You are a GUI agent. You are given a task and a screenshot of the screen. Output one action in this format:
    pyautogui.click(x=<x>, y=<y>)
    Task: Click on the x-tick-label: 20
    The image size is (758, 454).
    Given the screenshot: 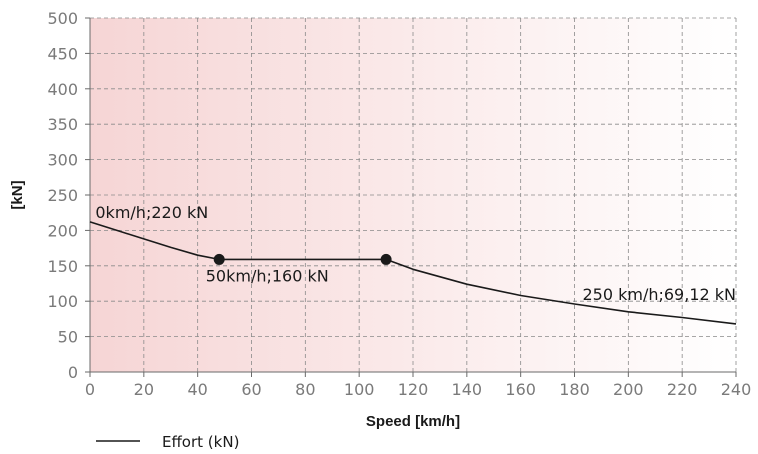 What is the action you would take?
    pyautogui.click(x=144, y=389)
    